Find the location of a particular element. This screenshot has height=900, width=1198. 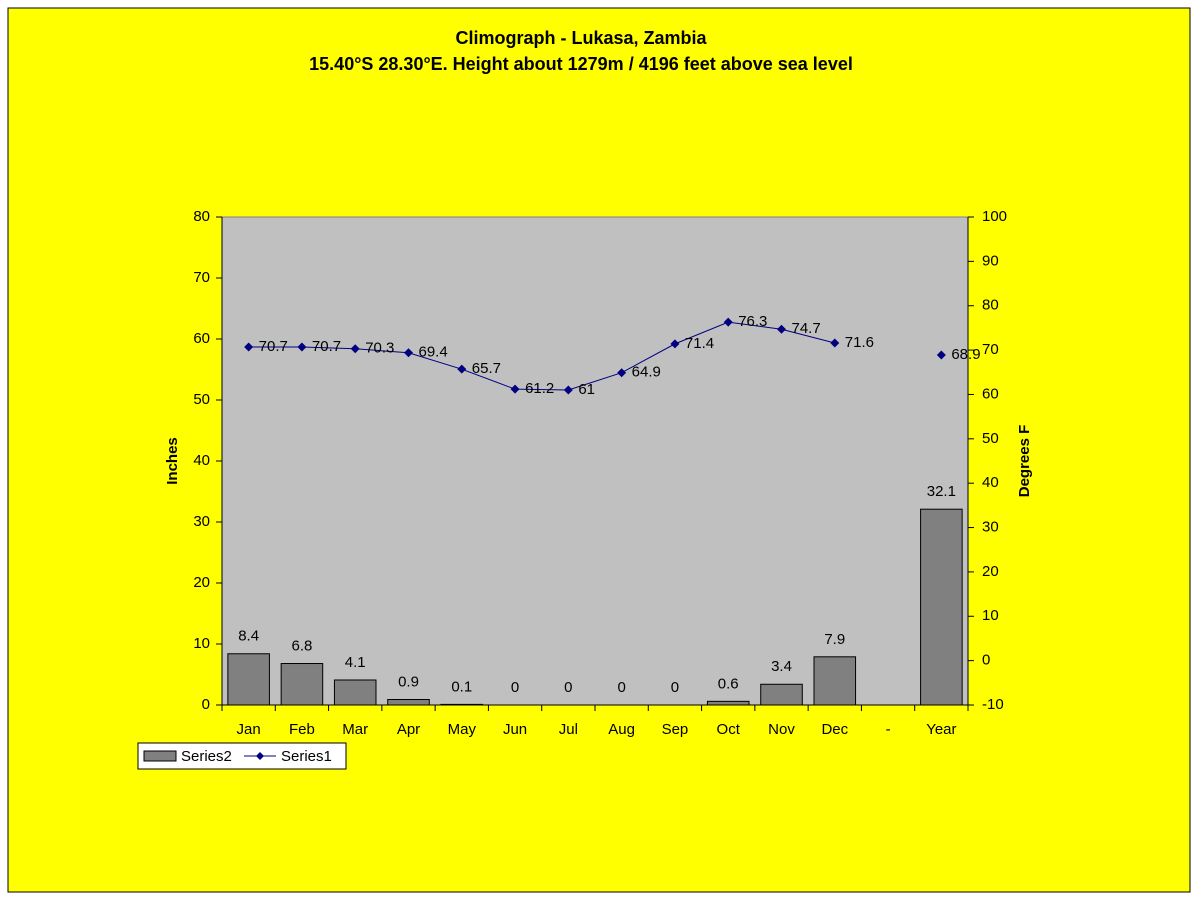

data-label: 64.9 is located at coordinates (646, 372).